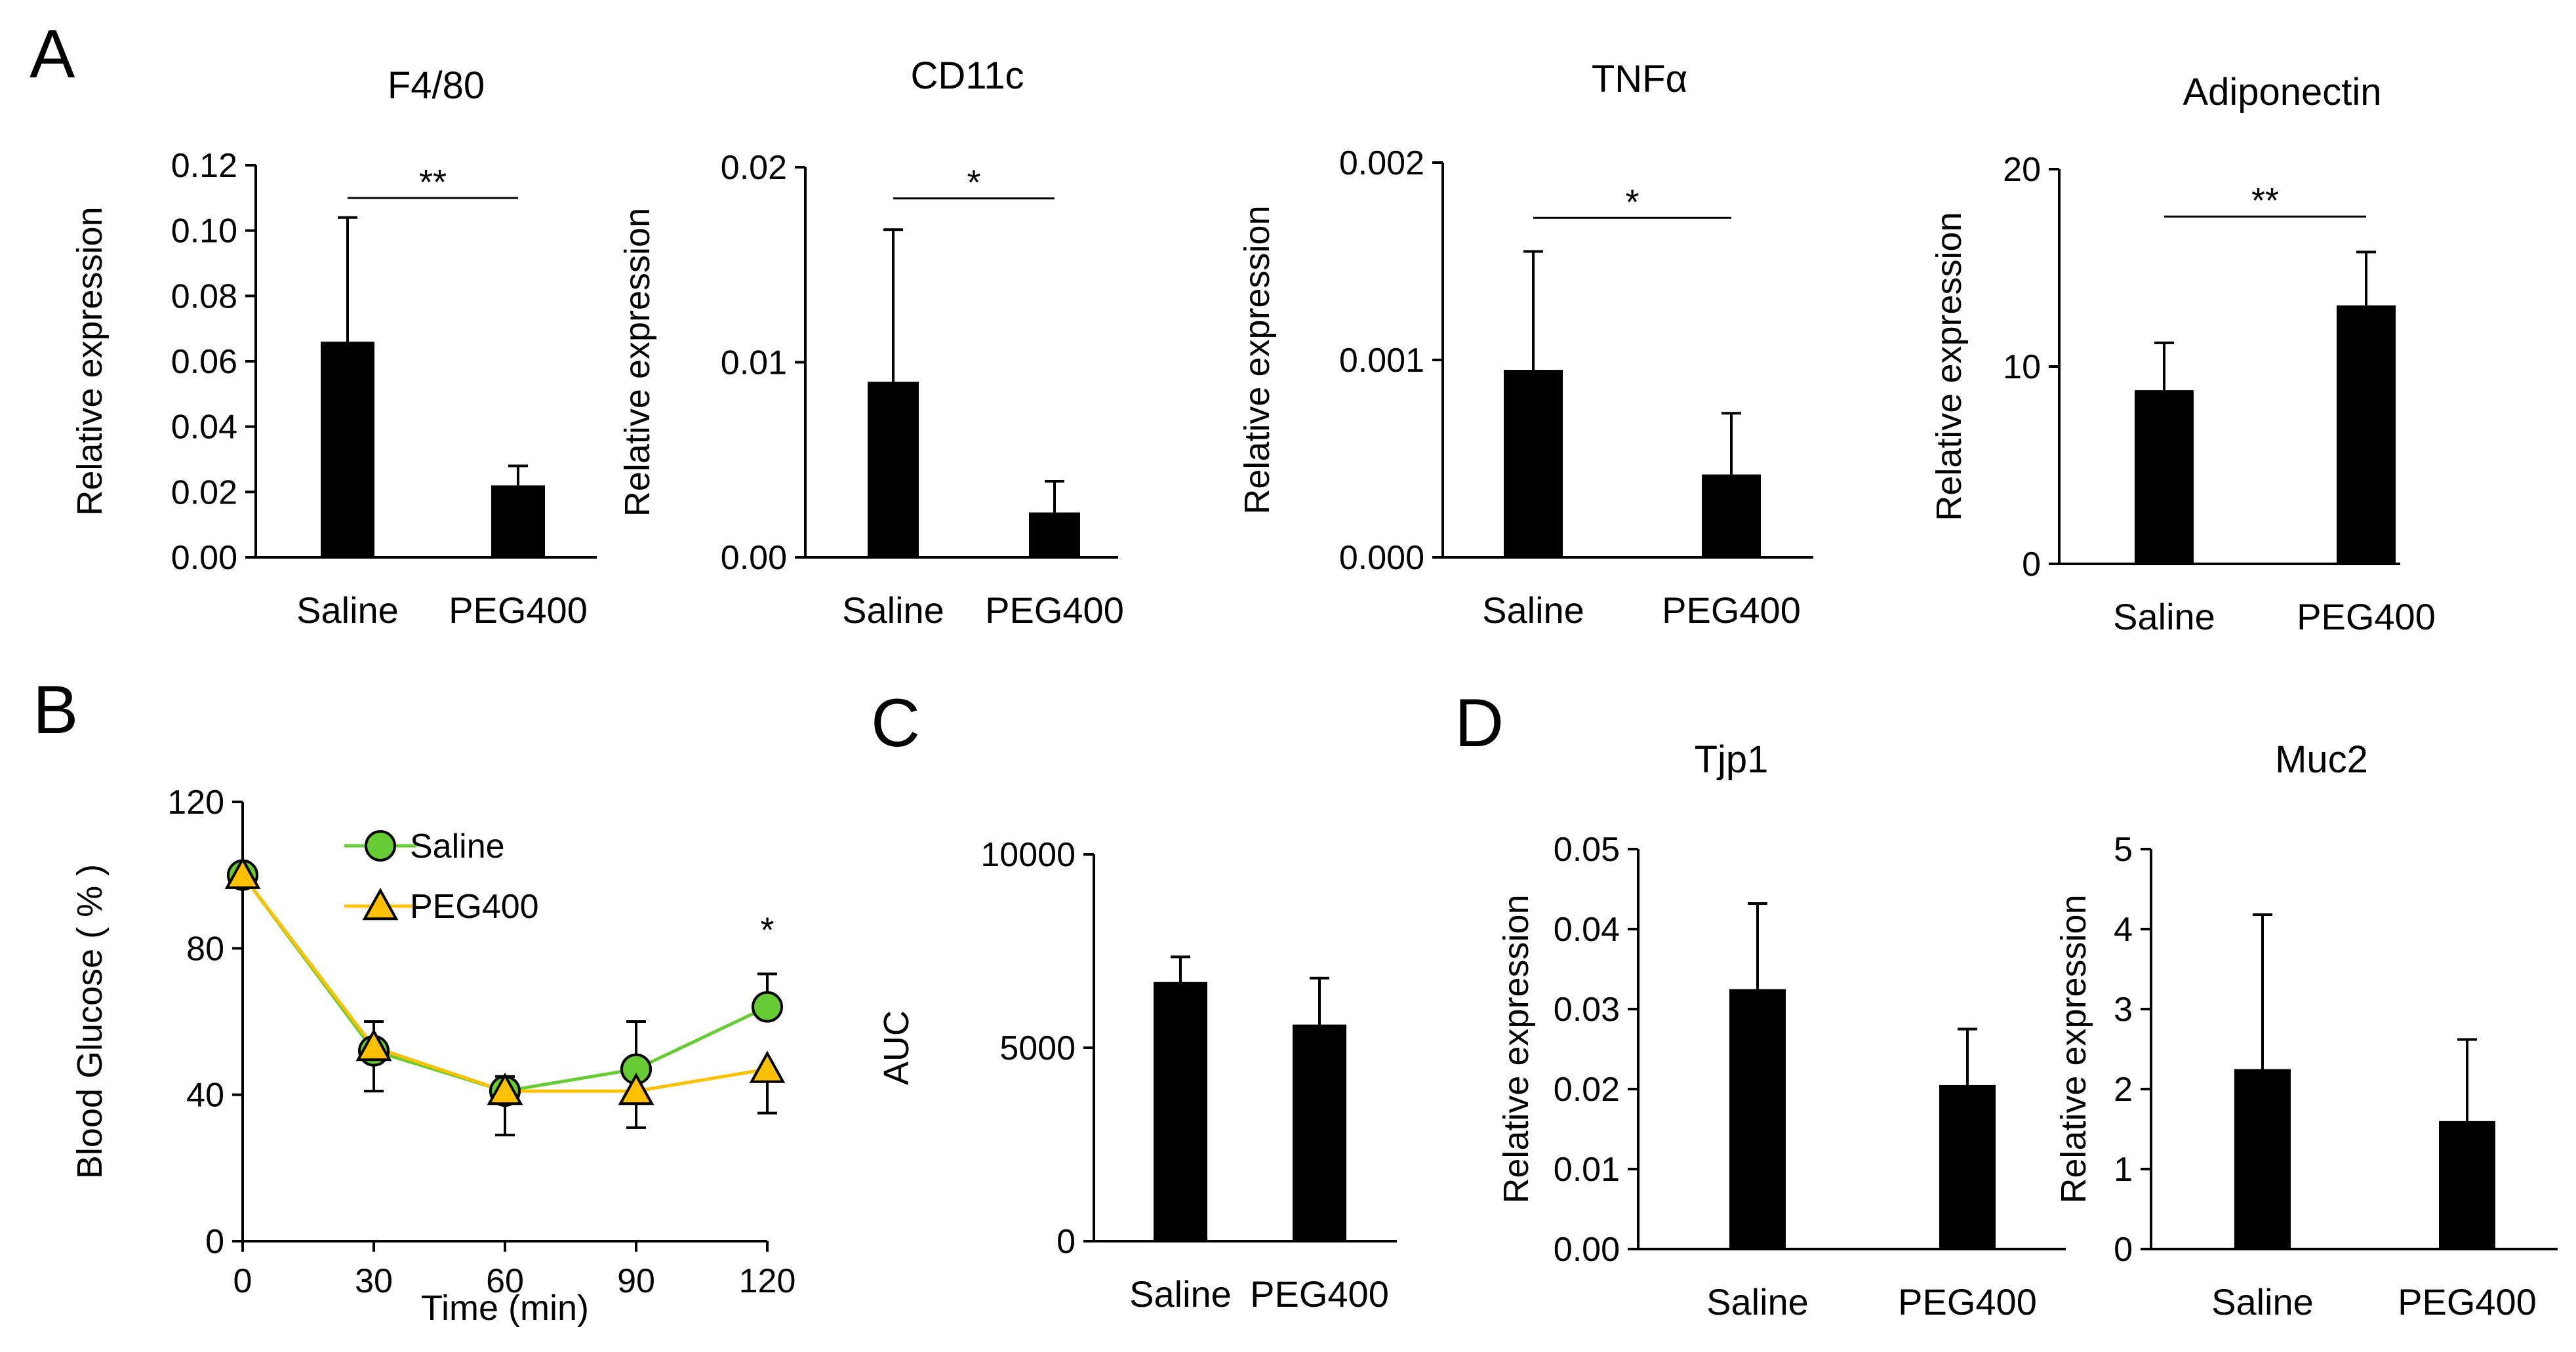 This screenshot has width=2576, height=1352. What do you see at coordinates (204, 231) in the screenshot?
I see `y-tick-label: 0.10` at bounding box center [204, 231].